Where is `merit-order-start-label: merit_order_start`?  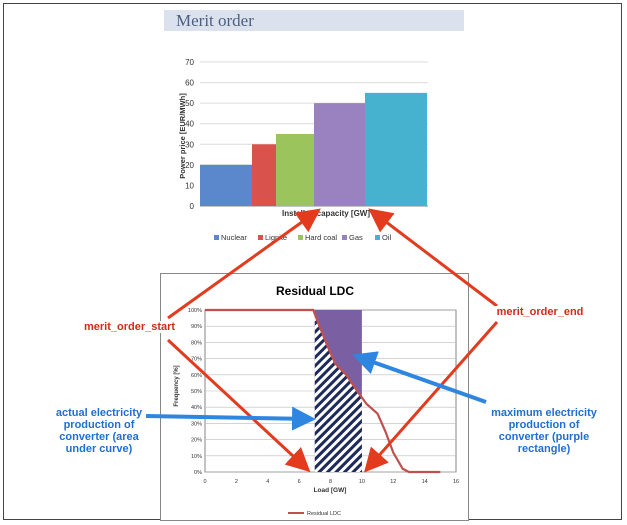
merit-order-start-label: merit_order_start is located at coordinates (130, 327).